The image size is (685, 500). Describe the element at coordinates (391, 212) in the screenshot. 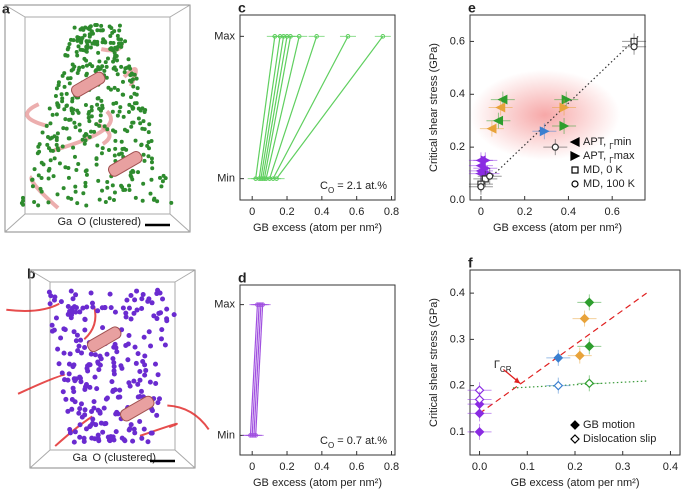

I see `x-tick-label: 0.8` at that location.